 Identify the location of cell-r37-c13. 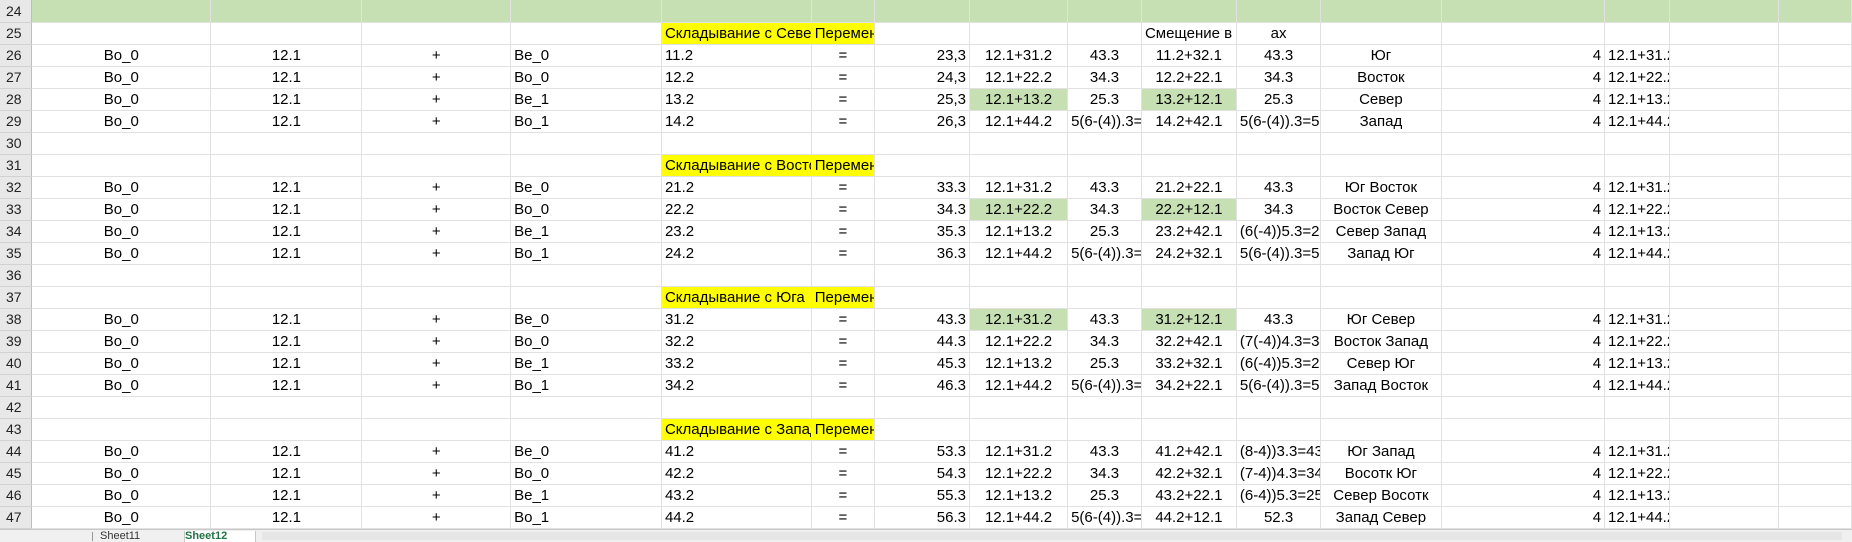
(1523, 297).